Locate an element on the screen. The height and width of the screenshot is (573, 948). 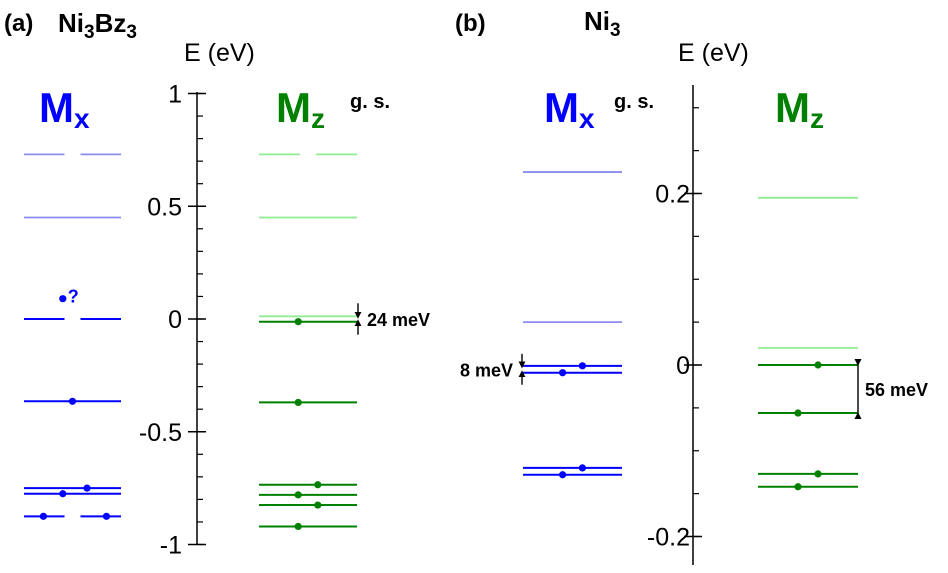
panel-b-mz-levels is located at coordinates (808, 343).